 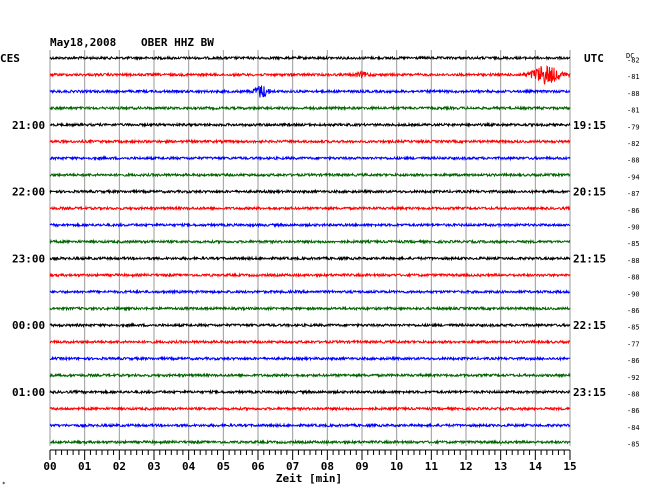 What do you see at coordinates (589, 125) in the screenshot?
I see `right-time-label: 19:15` at bounding box center [589, 125].